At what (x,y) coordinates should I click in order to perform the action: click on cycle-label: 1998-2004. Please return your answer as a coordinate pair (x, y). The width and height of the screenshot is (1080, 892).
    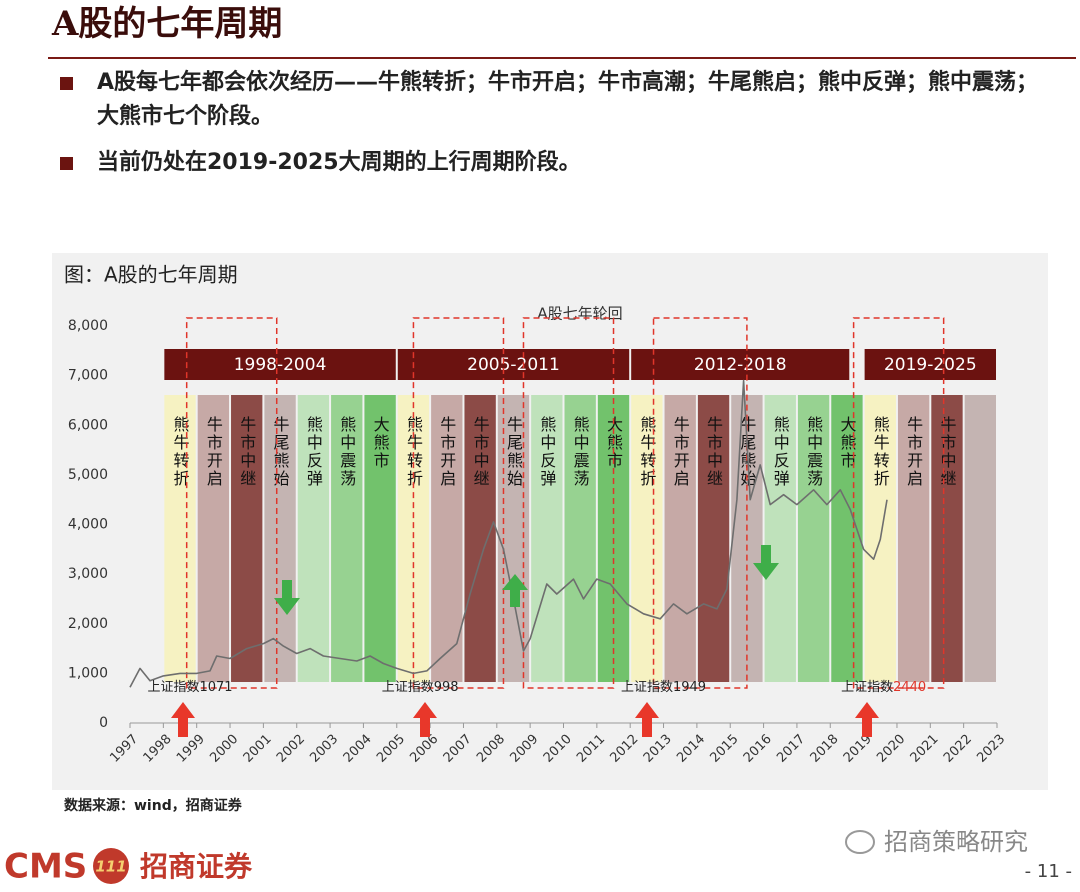
    Looking at the image, I should click on (280, 365).